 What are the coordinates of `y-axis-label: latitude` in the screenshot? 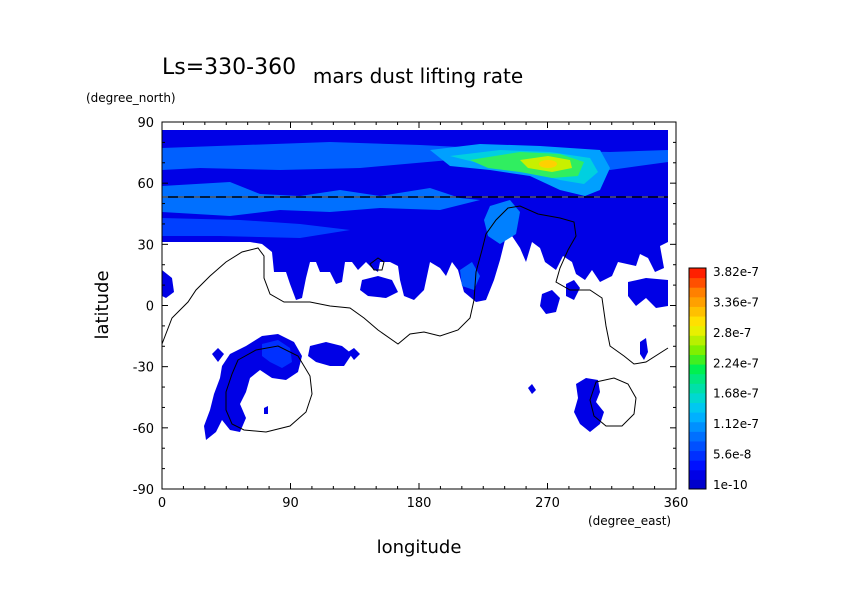 It's located at (102, 304).